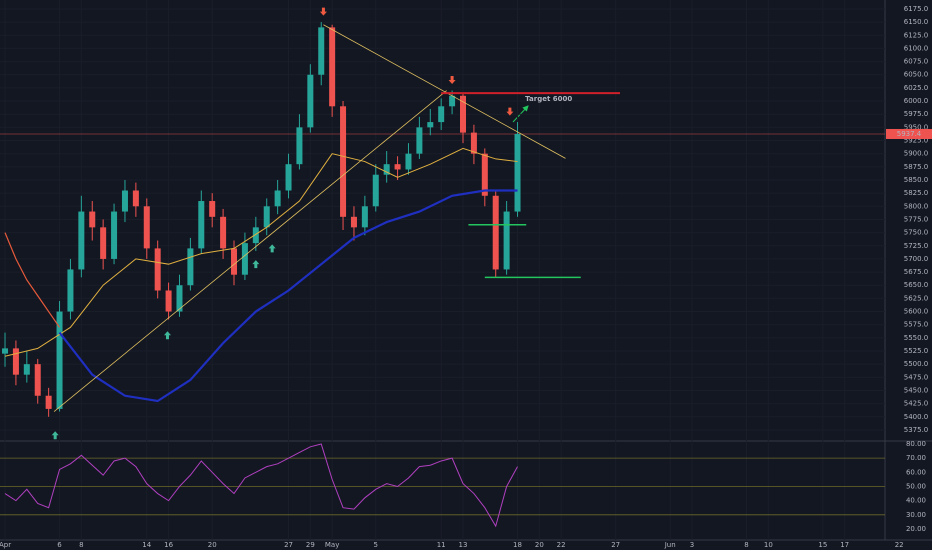 The height and width of the screenshot is (550, 932). Describe the element at coordinates (916, 180) in the screenshot. I see `y-tick-label: 5850.0` at that location.